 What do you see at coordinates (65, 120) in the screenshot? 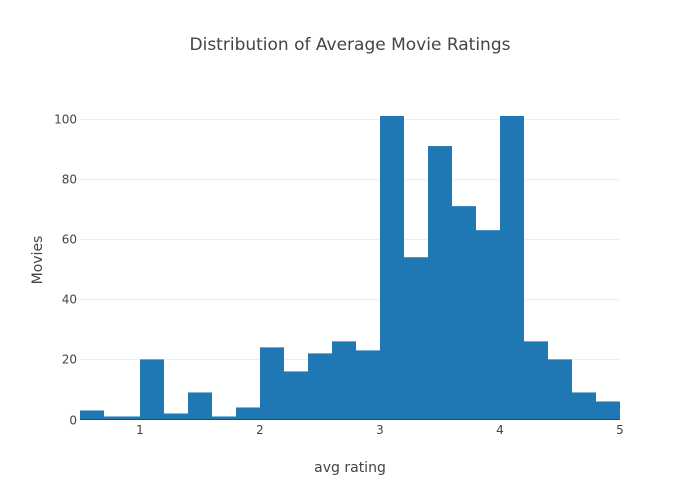
I see `y-tick-label: 100` at bounding box center [65, 120].